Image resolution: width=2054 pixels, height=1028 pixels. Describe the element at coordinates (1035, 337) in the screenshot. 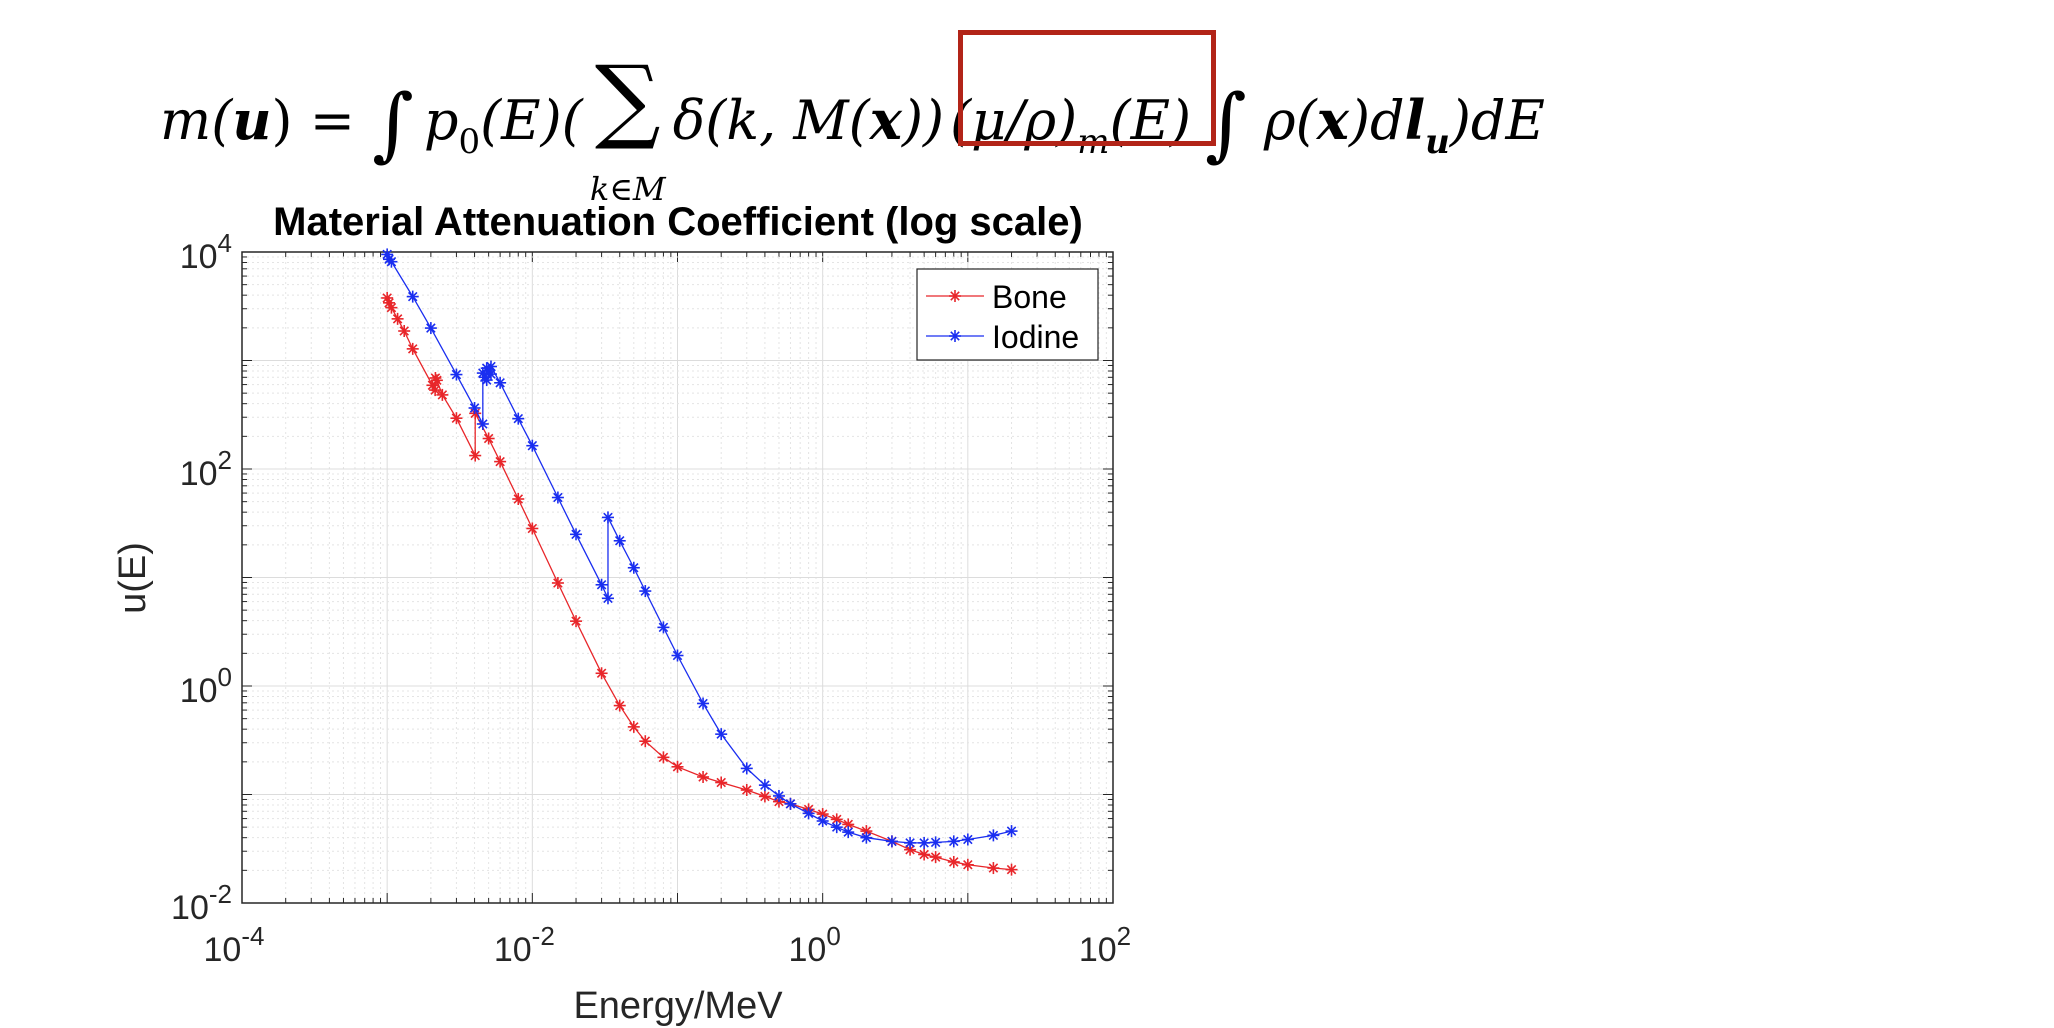

I see `legend-label: Iodine` at that location.